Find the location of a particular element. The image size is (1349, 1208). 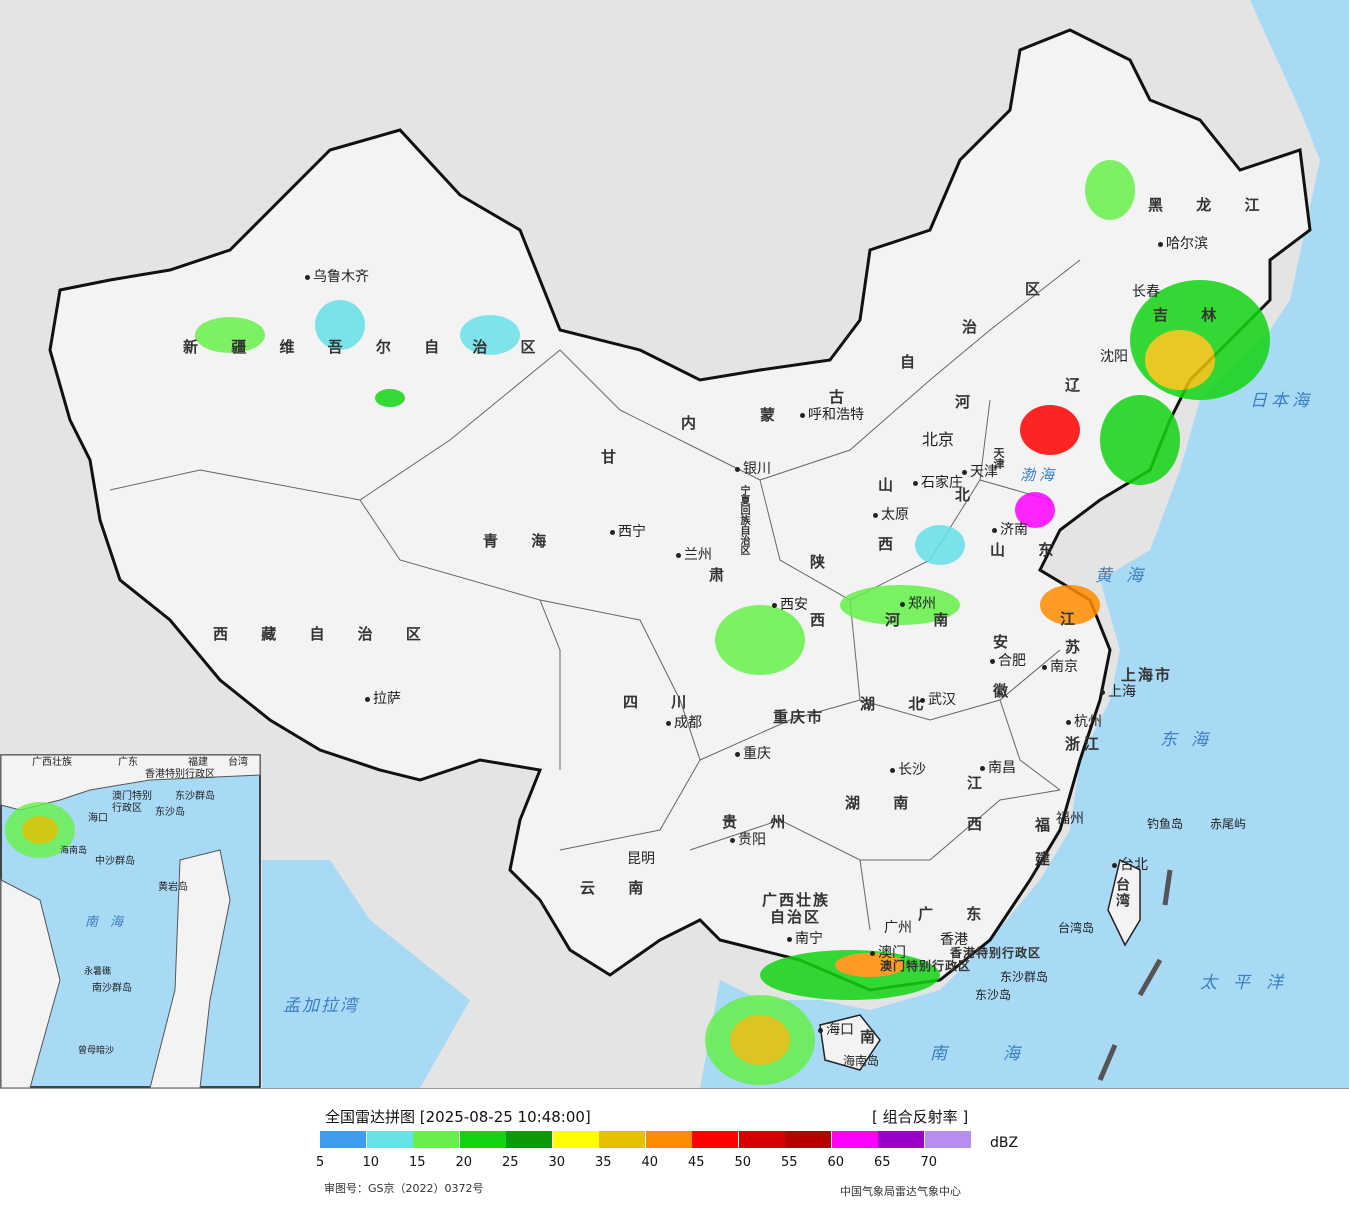

city-xining: 西宁 is located at coordinates (628, 532).